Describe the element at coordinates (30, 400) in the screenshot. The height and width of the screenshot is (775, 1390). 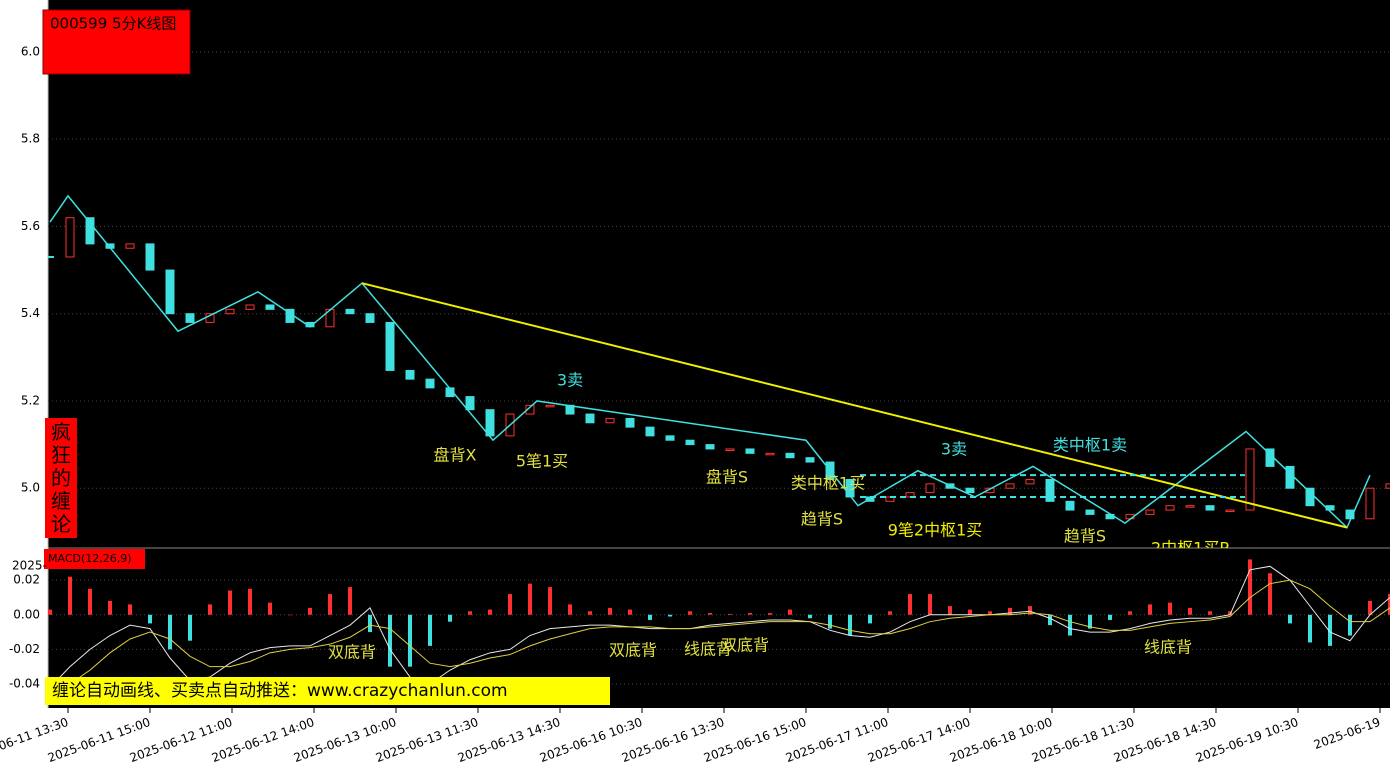
I see `y-tick-label: 5.2` at that location.